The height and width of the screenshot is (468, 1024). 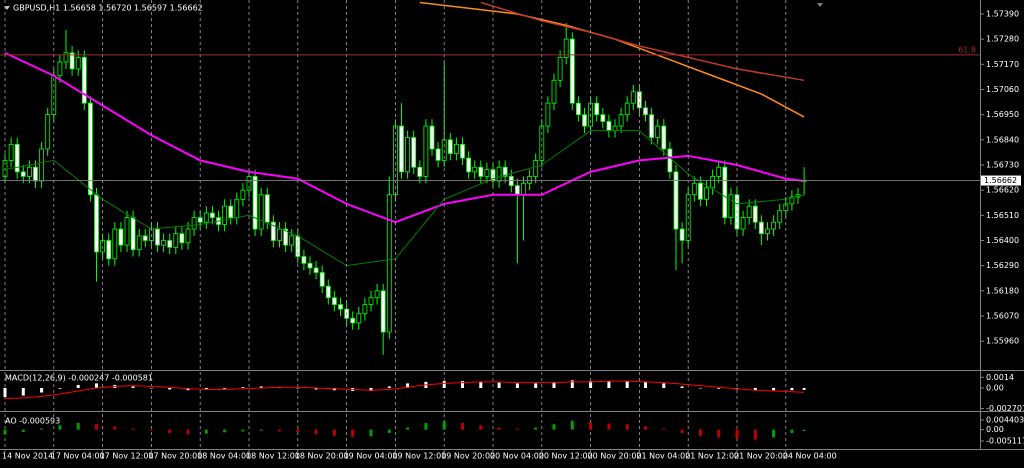 I want to click on y-tick-label: 1.56510, so click(x=1002, y=215).